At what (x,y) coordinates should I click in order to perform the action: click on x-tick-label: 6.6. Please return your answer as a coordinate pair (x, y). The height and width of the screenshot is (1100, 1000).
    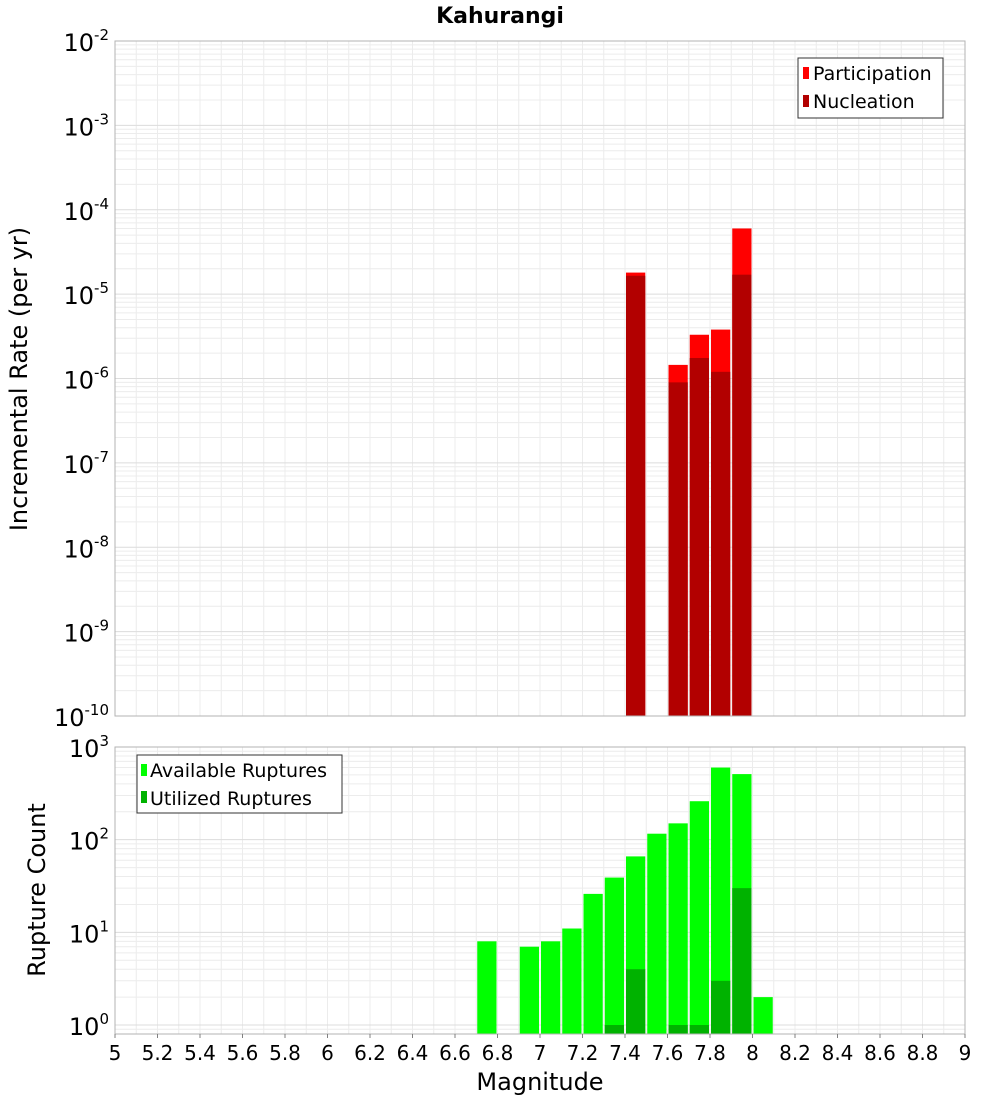
    Looking at the image, I should click on (455, 1053).